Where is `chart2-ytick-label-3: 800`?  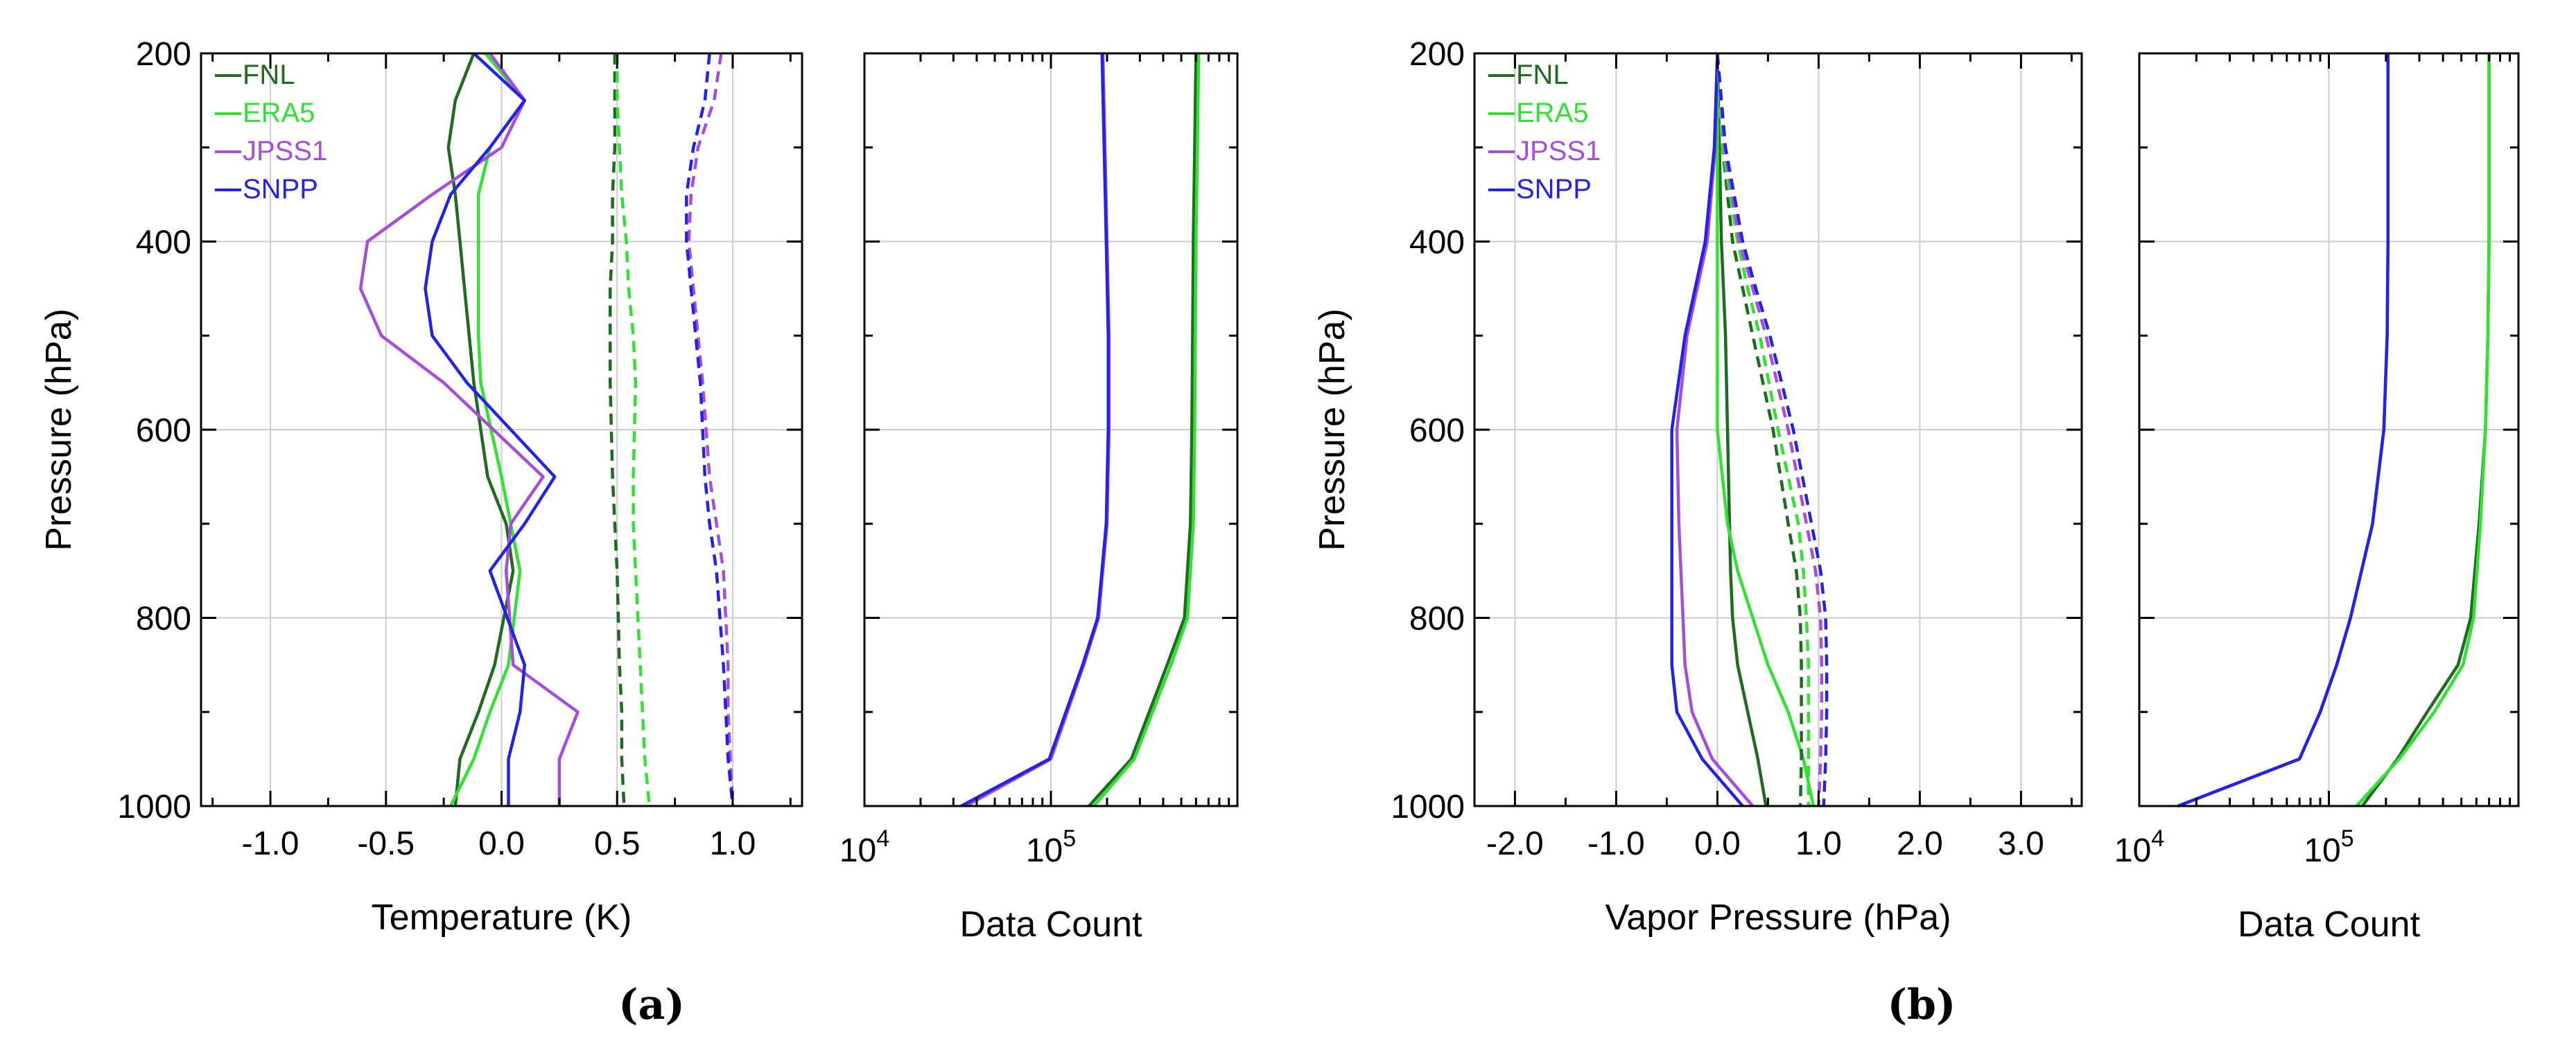 chart2-ytick-label-3: 800 is located at coordinates (1437, 619).